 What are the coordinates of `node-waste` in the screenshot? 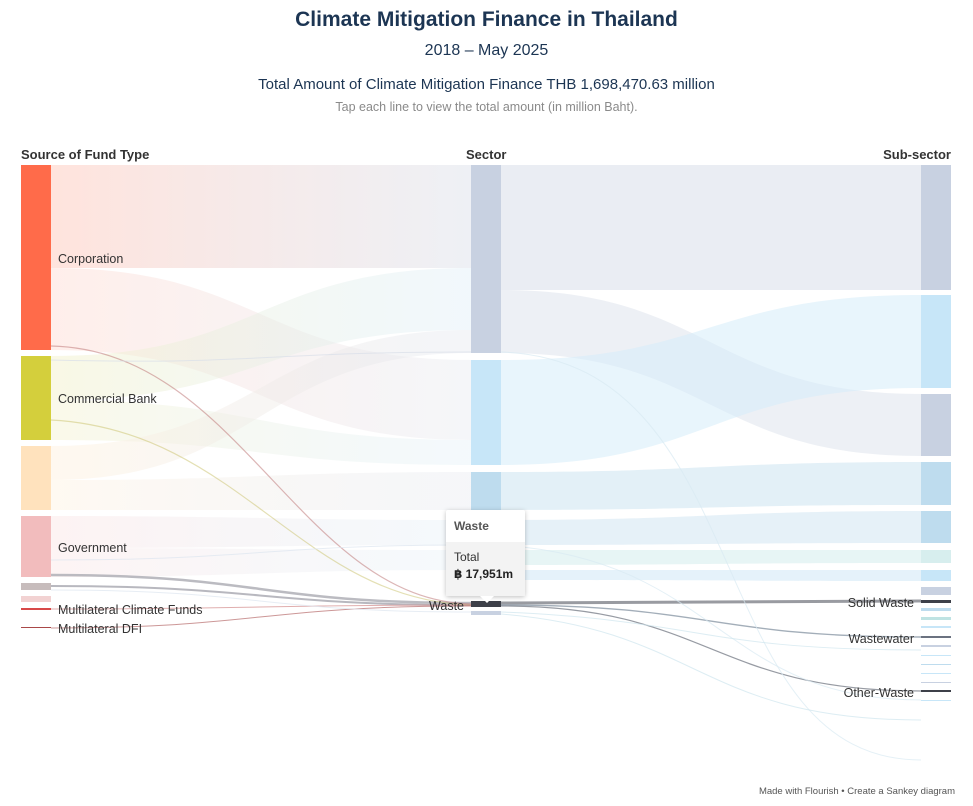 It's located at (486, 604).